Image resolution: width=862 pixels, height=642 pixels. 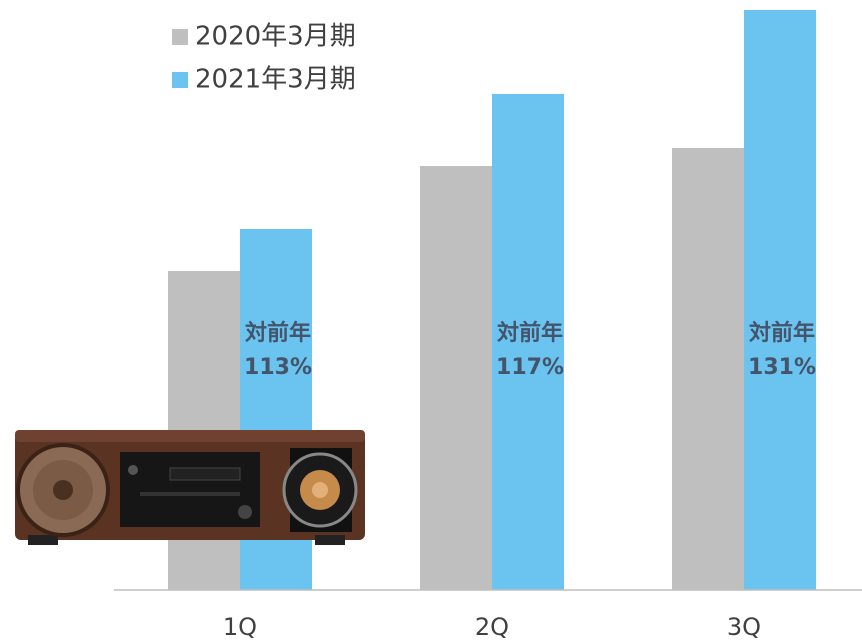 I want to click on annotation: 113%, so click(x=278, y=367).